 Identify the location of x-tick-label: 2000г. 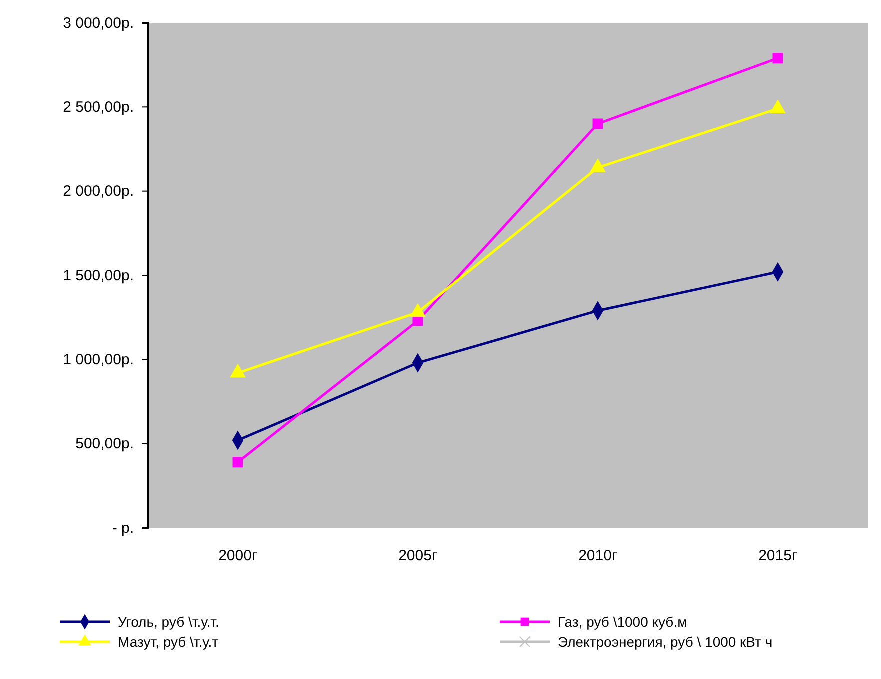
(238, 556).